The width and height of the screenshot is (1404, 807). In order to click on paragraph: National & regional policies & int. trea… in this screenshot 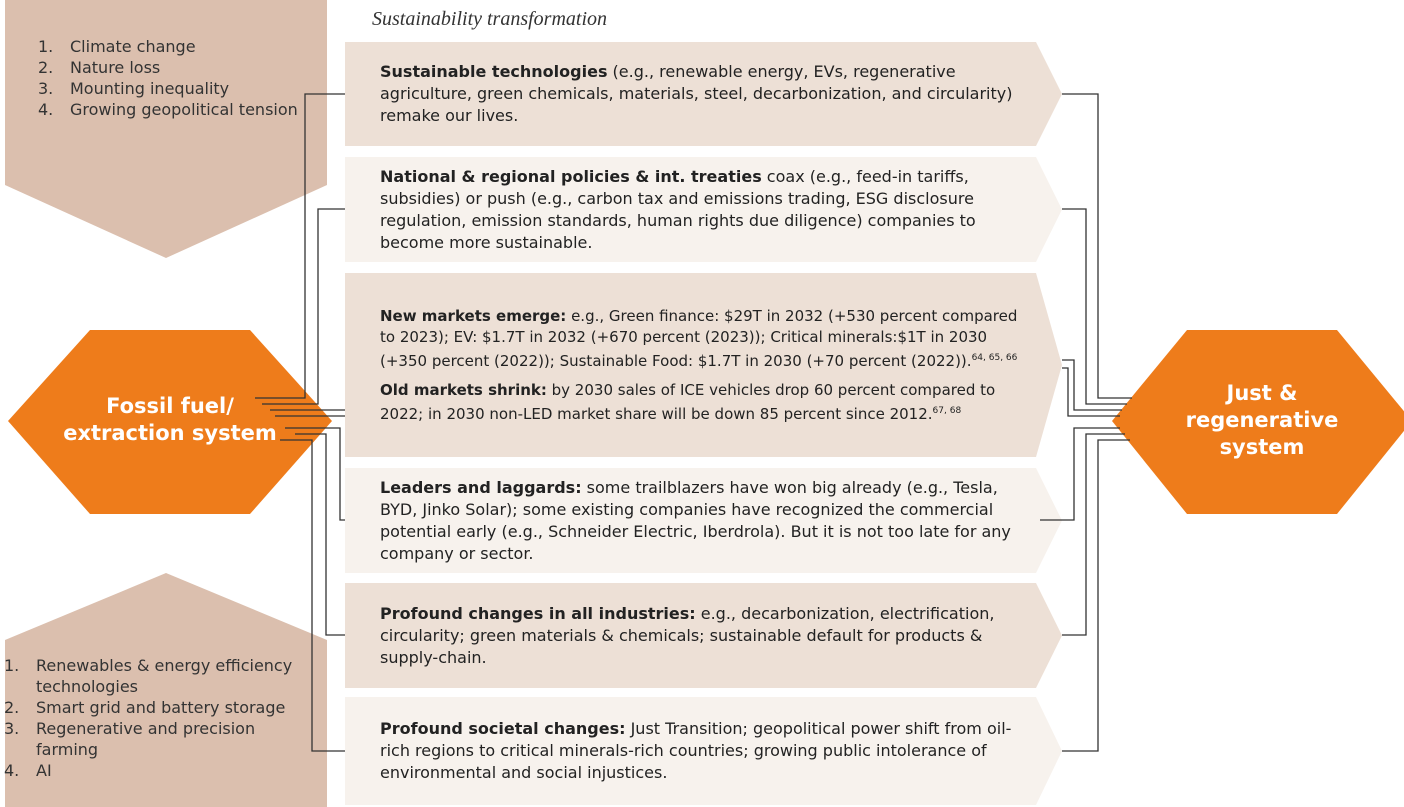, I will do `click(705, 210)`.